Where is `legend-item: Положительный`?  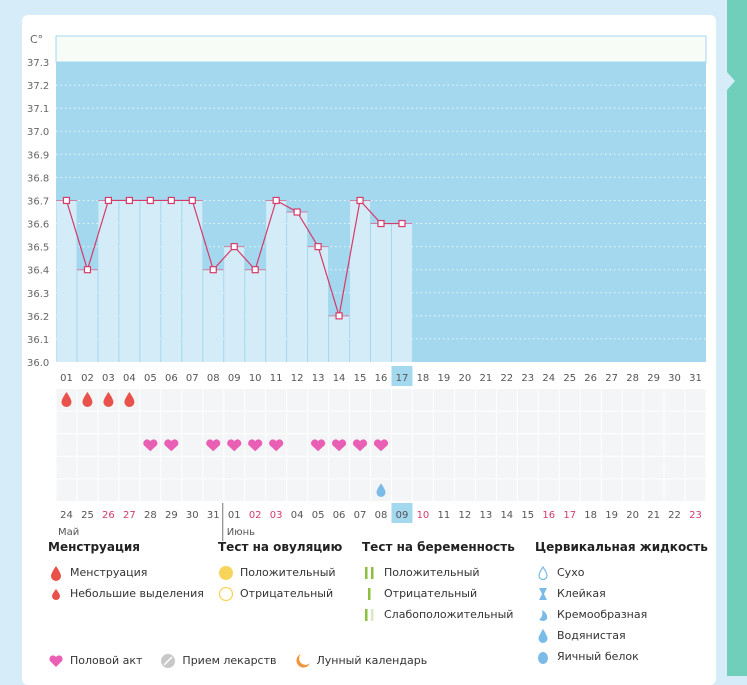 legend-item: Положительный is located at coordinates (280, 572).